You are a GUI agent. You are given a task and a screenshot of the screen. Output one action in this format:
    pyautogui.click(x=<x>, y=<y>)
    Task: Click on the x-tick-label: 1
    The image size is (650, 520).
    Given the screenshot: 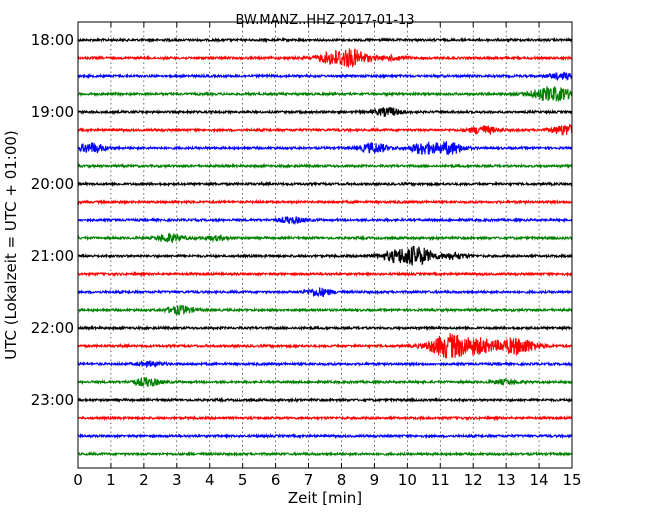 What is the action you would take?
    pyautogui.click(x=111, y=480)
    